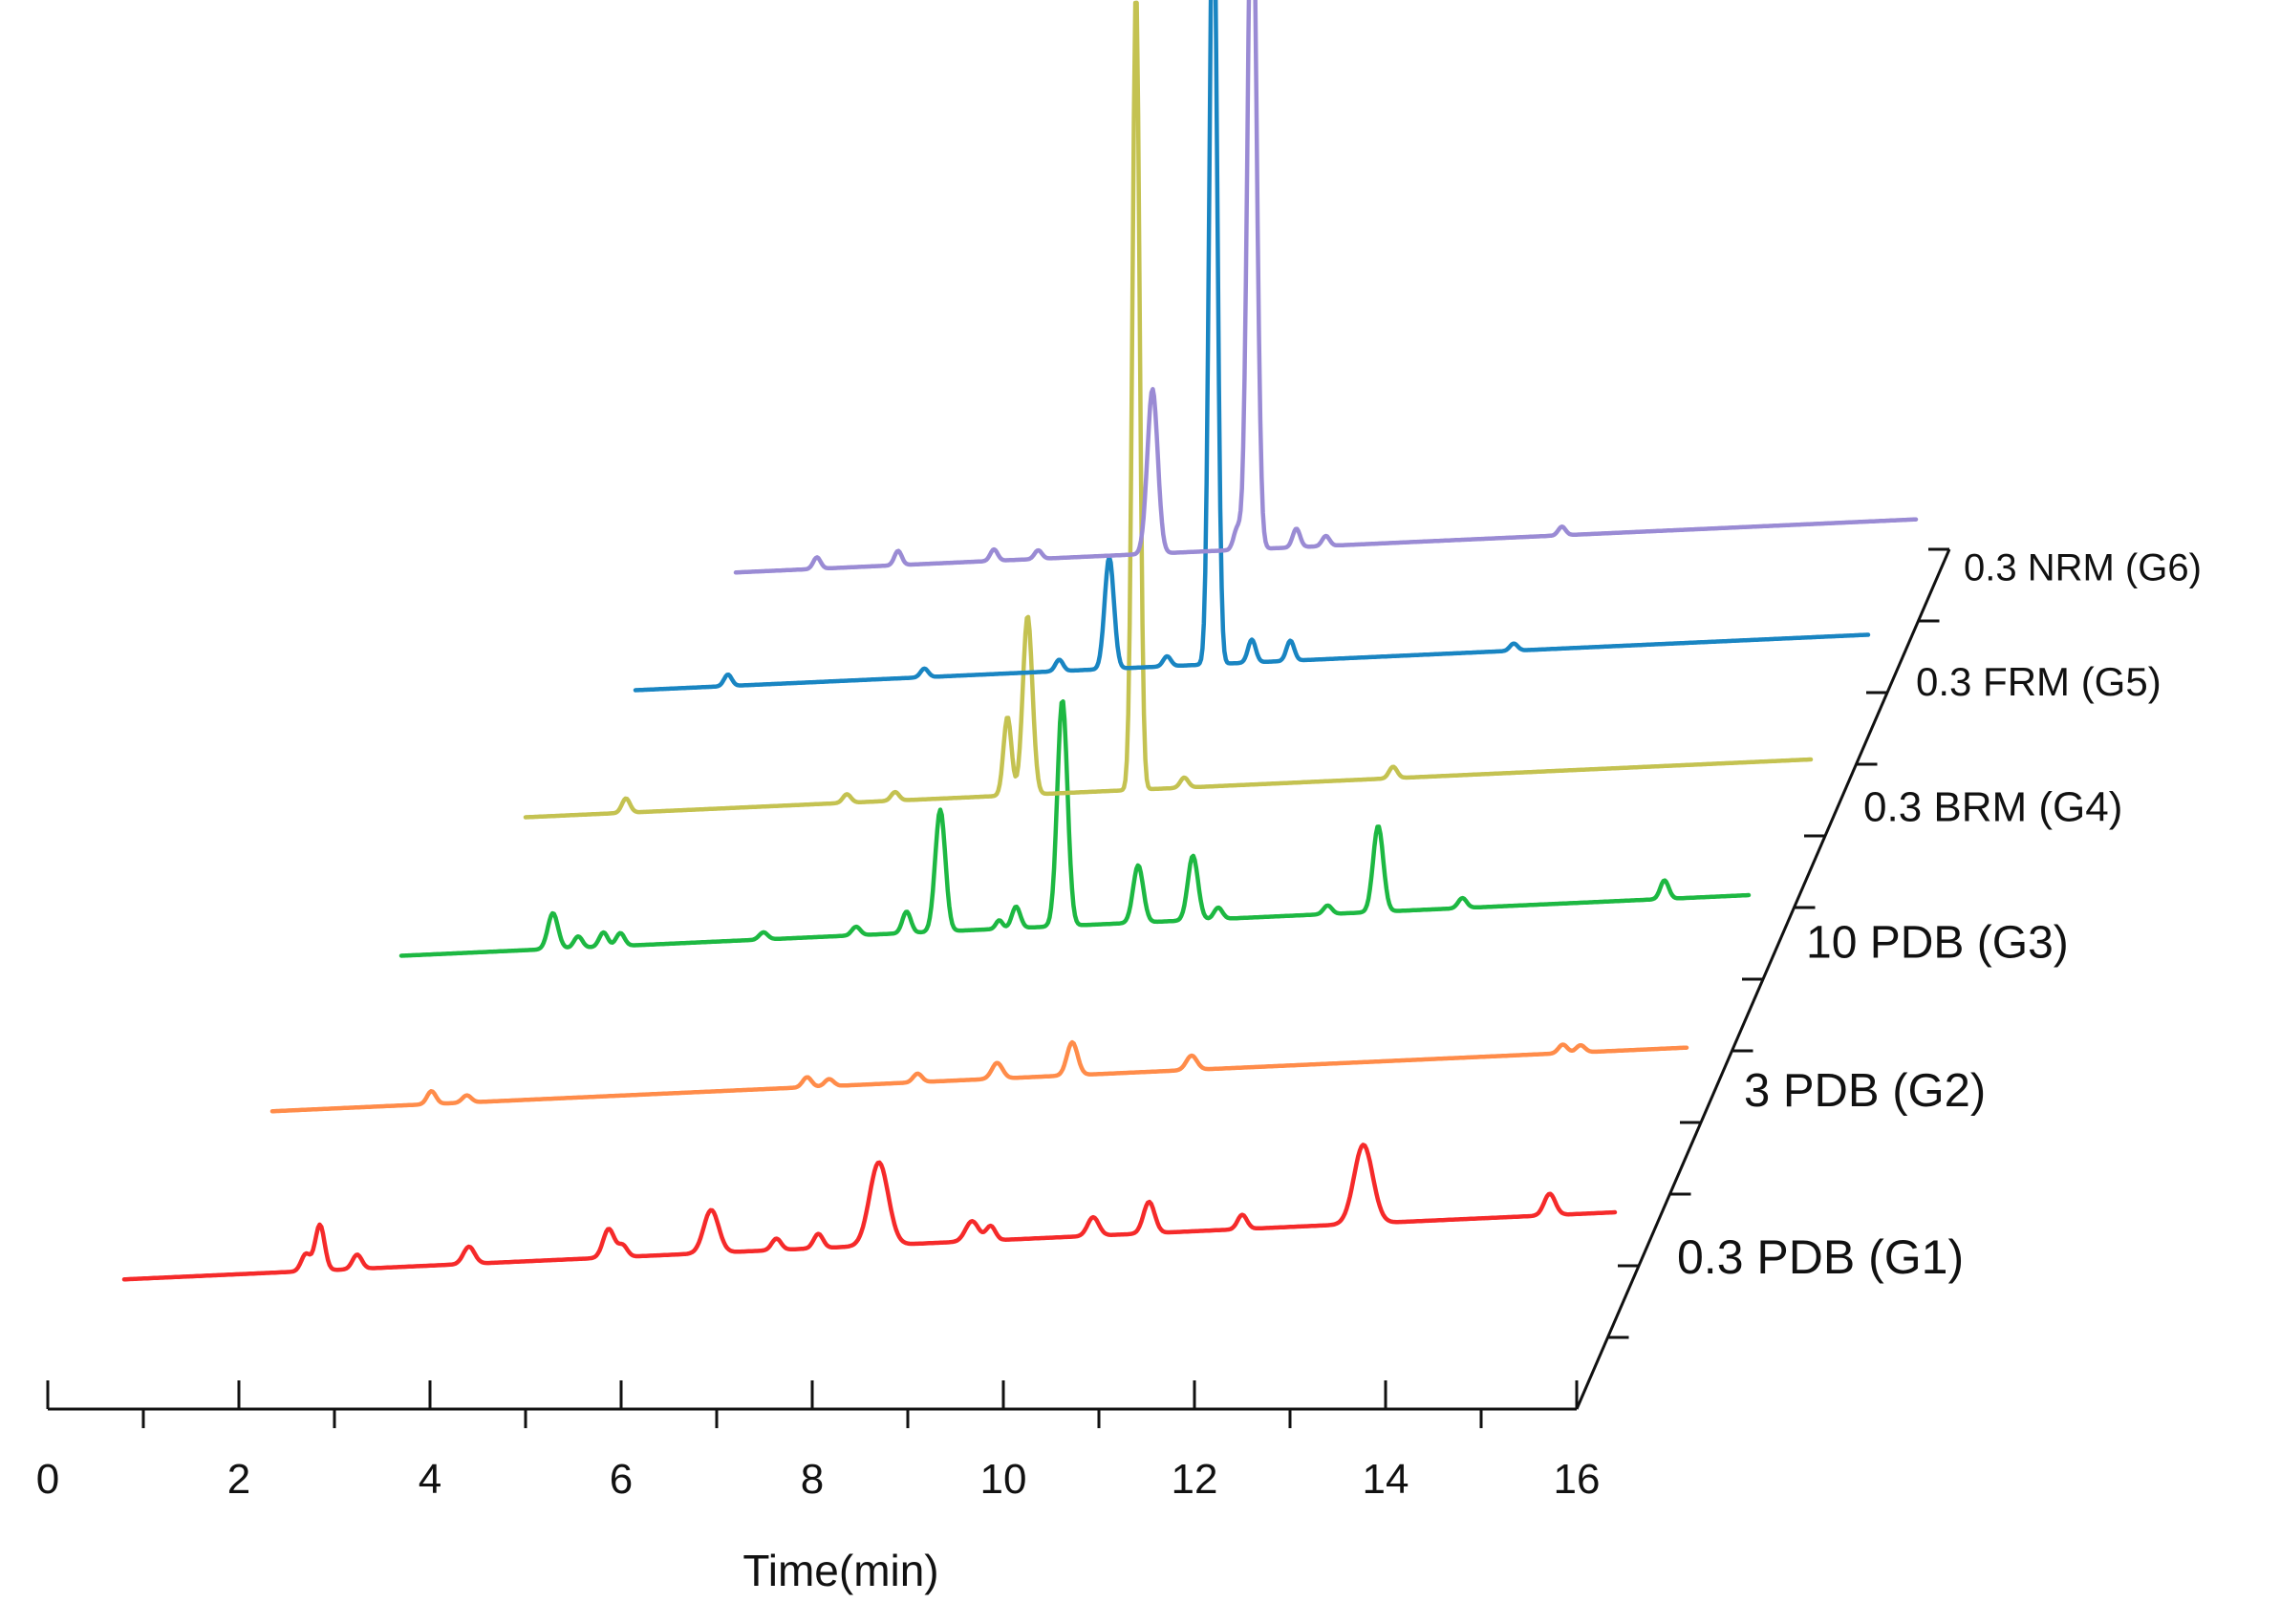 The width and height of the screenshot is (2280, 1624). I want to click on series-label-g4: 0.3 BRM (G4), so click(1992, 808).